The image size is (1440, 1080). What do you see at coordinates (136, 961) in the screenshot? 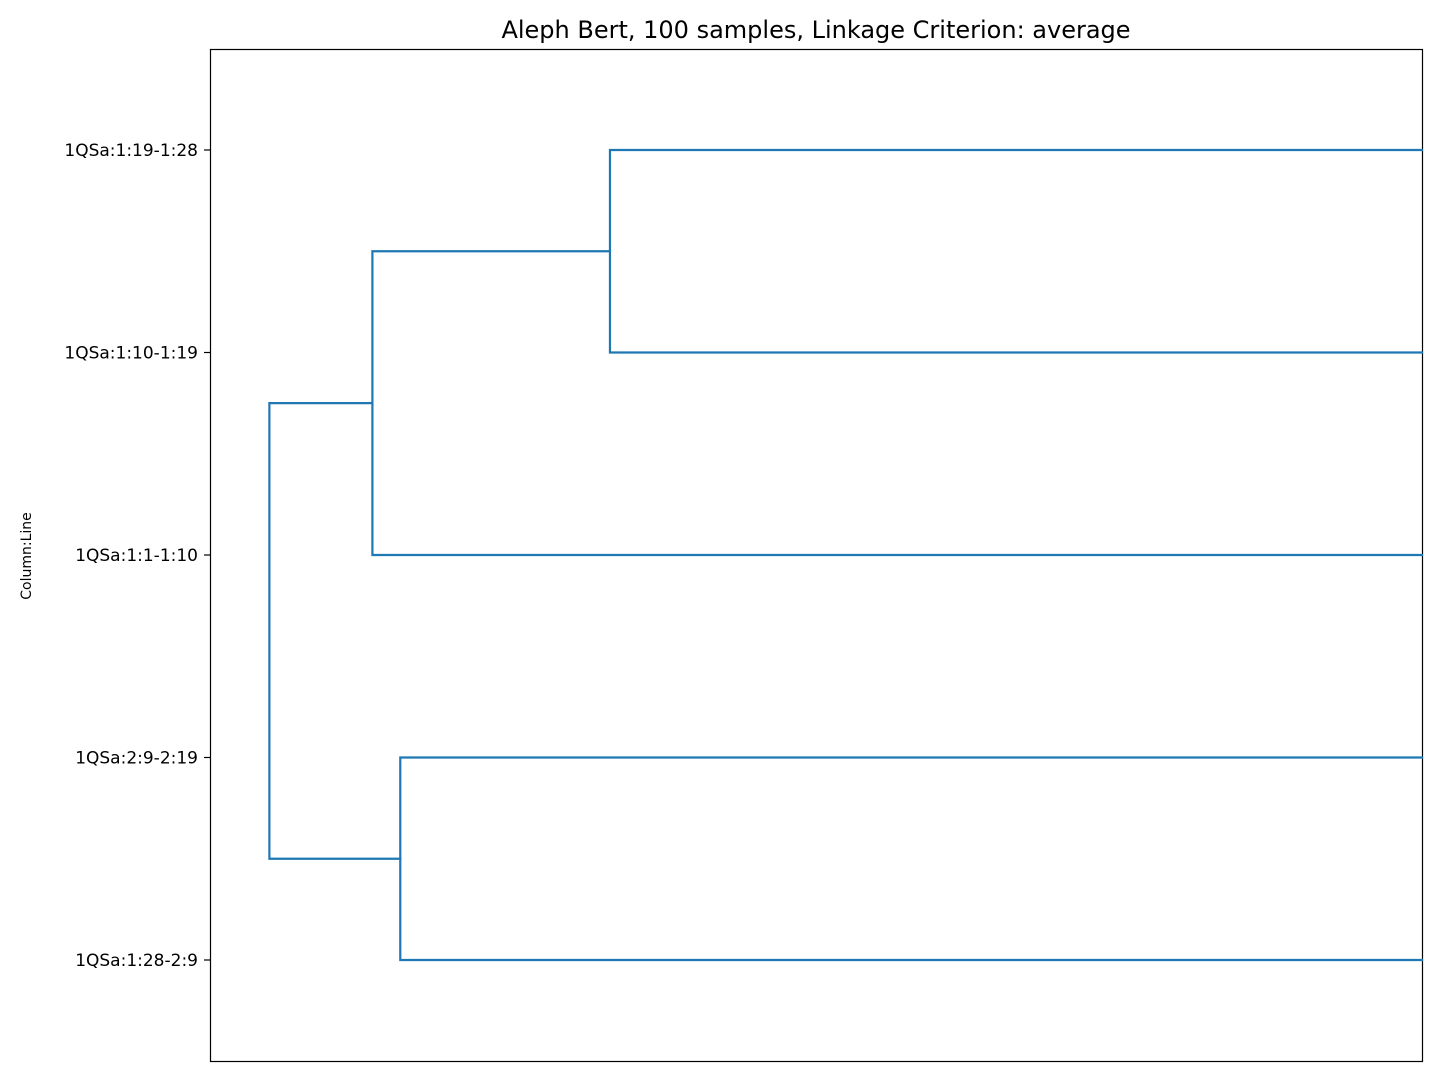
I see `leaf-label: 1QSa:1:28-2:9` at bounding box center [136, 961].